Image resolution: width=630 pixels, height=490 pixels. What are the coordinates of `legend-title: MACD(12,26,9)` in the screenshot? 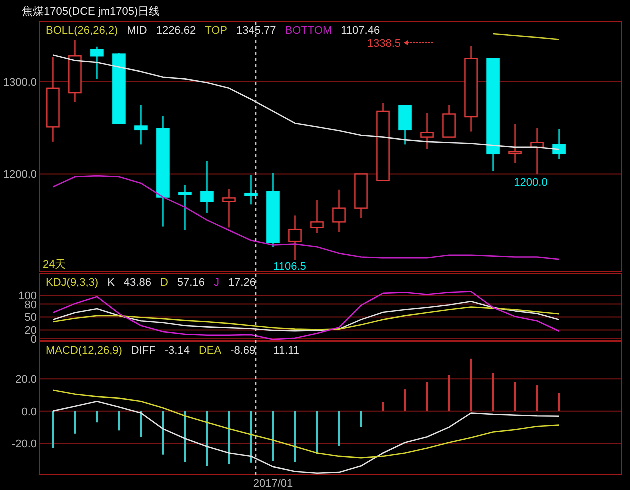 It's located at (84, 351).